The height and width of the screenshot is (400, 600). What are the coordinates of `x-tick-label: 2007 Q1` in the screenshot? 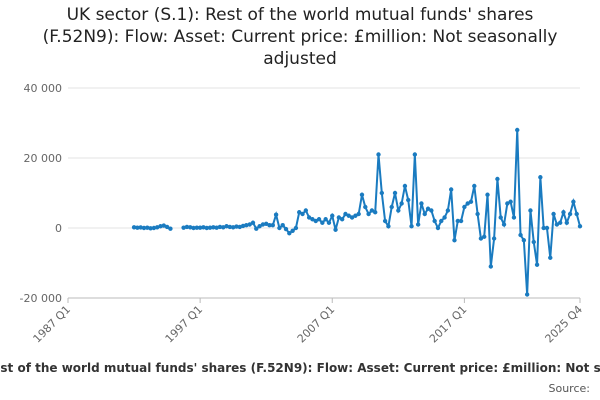 It's located at (316, 324).